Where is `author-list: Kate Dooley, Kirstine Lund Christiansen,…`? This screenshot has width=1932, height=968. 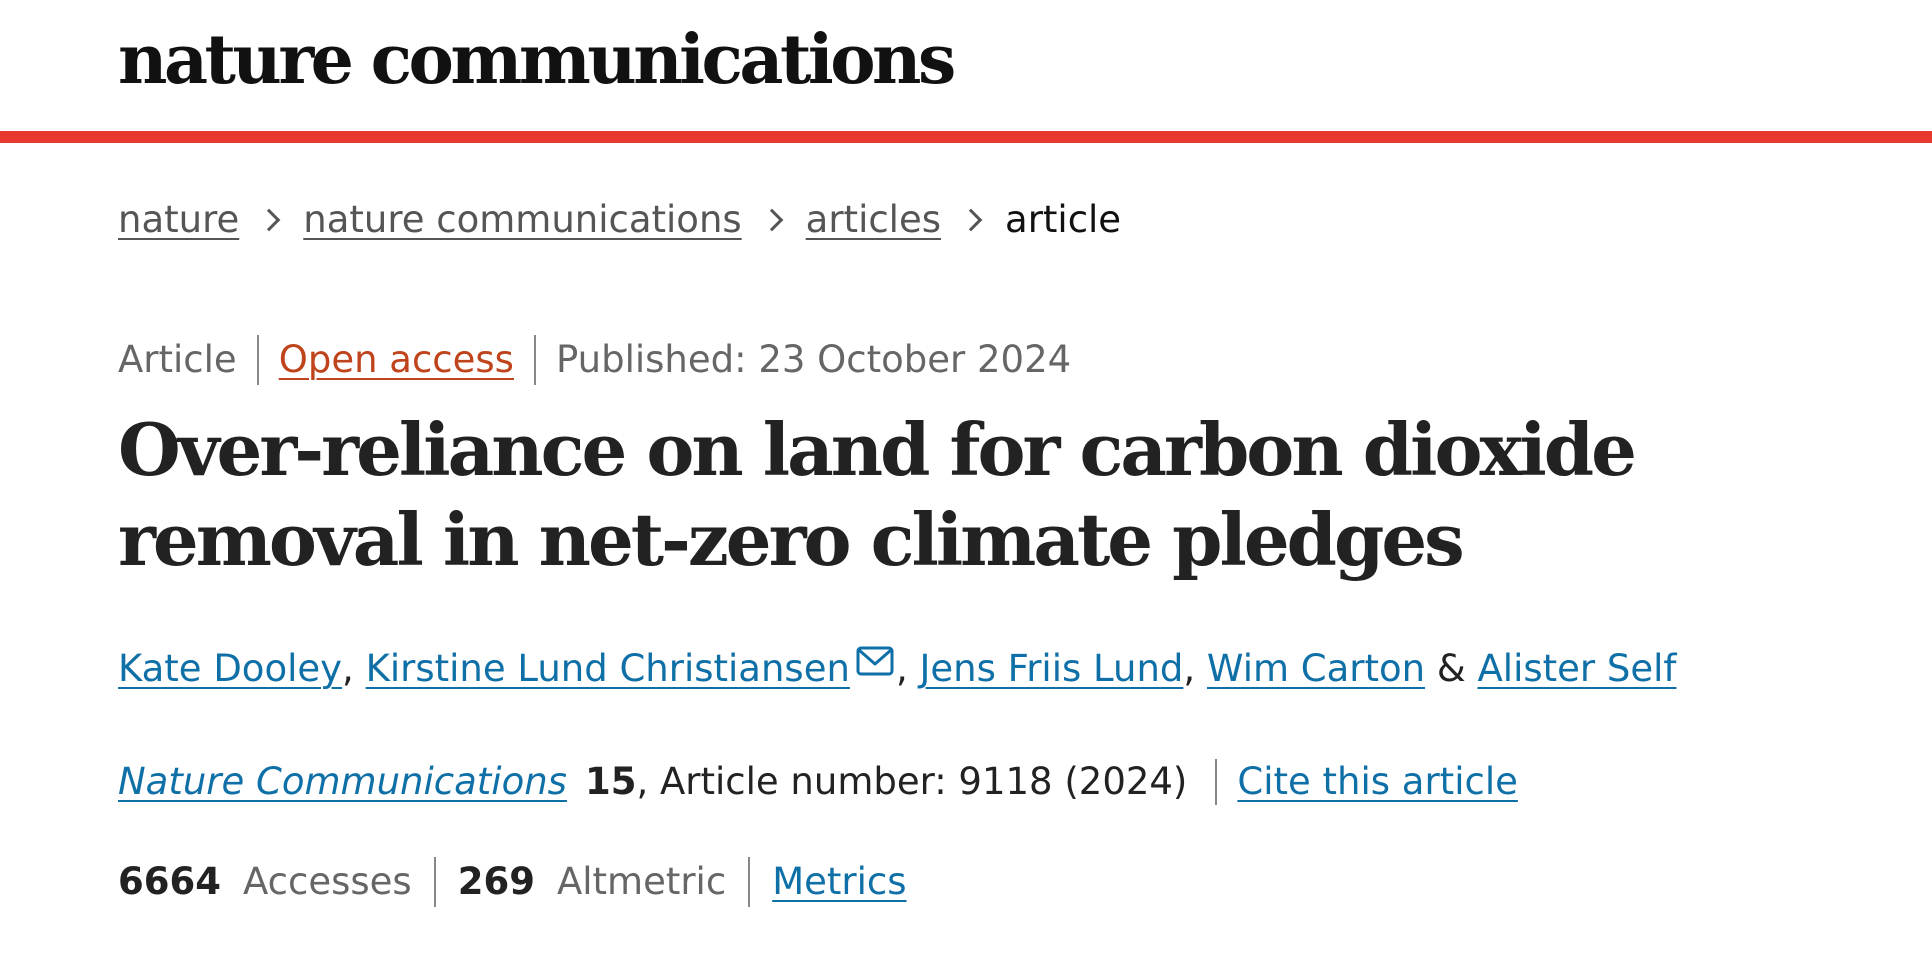 author-list: Kate Dooley, Kirstine Lund Christiansen,… is located at coordinates (897, 669).